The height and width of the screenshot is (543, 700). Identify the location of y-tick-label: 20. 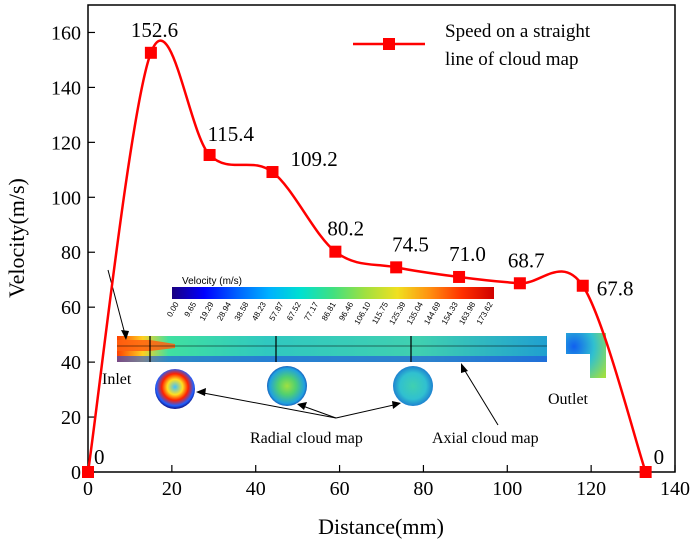
(71, 418).